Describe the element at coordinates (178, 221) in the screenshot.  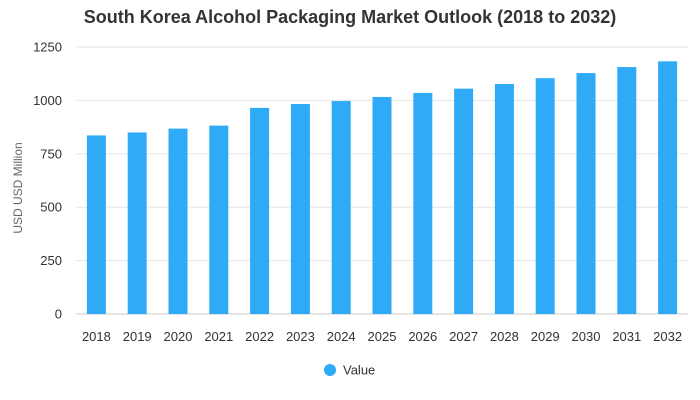
I see `bar-2020` at that location.